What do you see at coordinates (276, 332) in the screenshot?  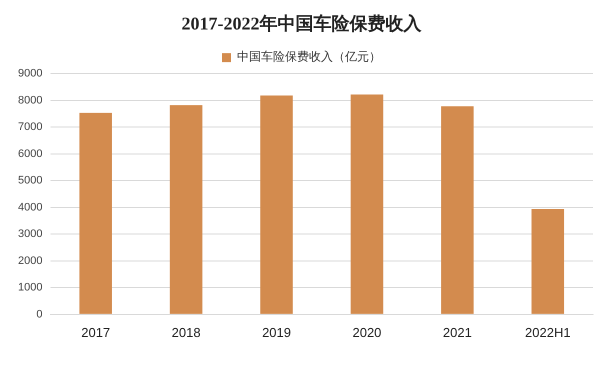 I see `x-tick-label: 2019` at bounding box center [276, 332].